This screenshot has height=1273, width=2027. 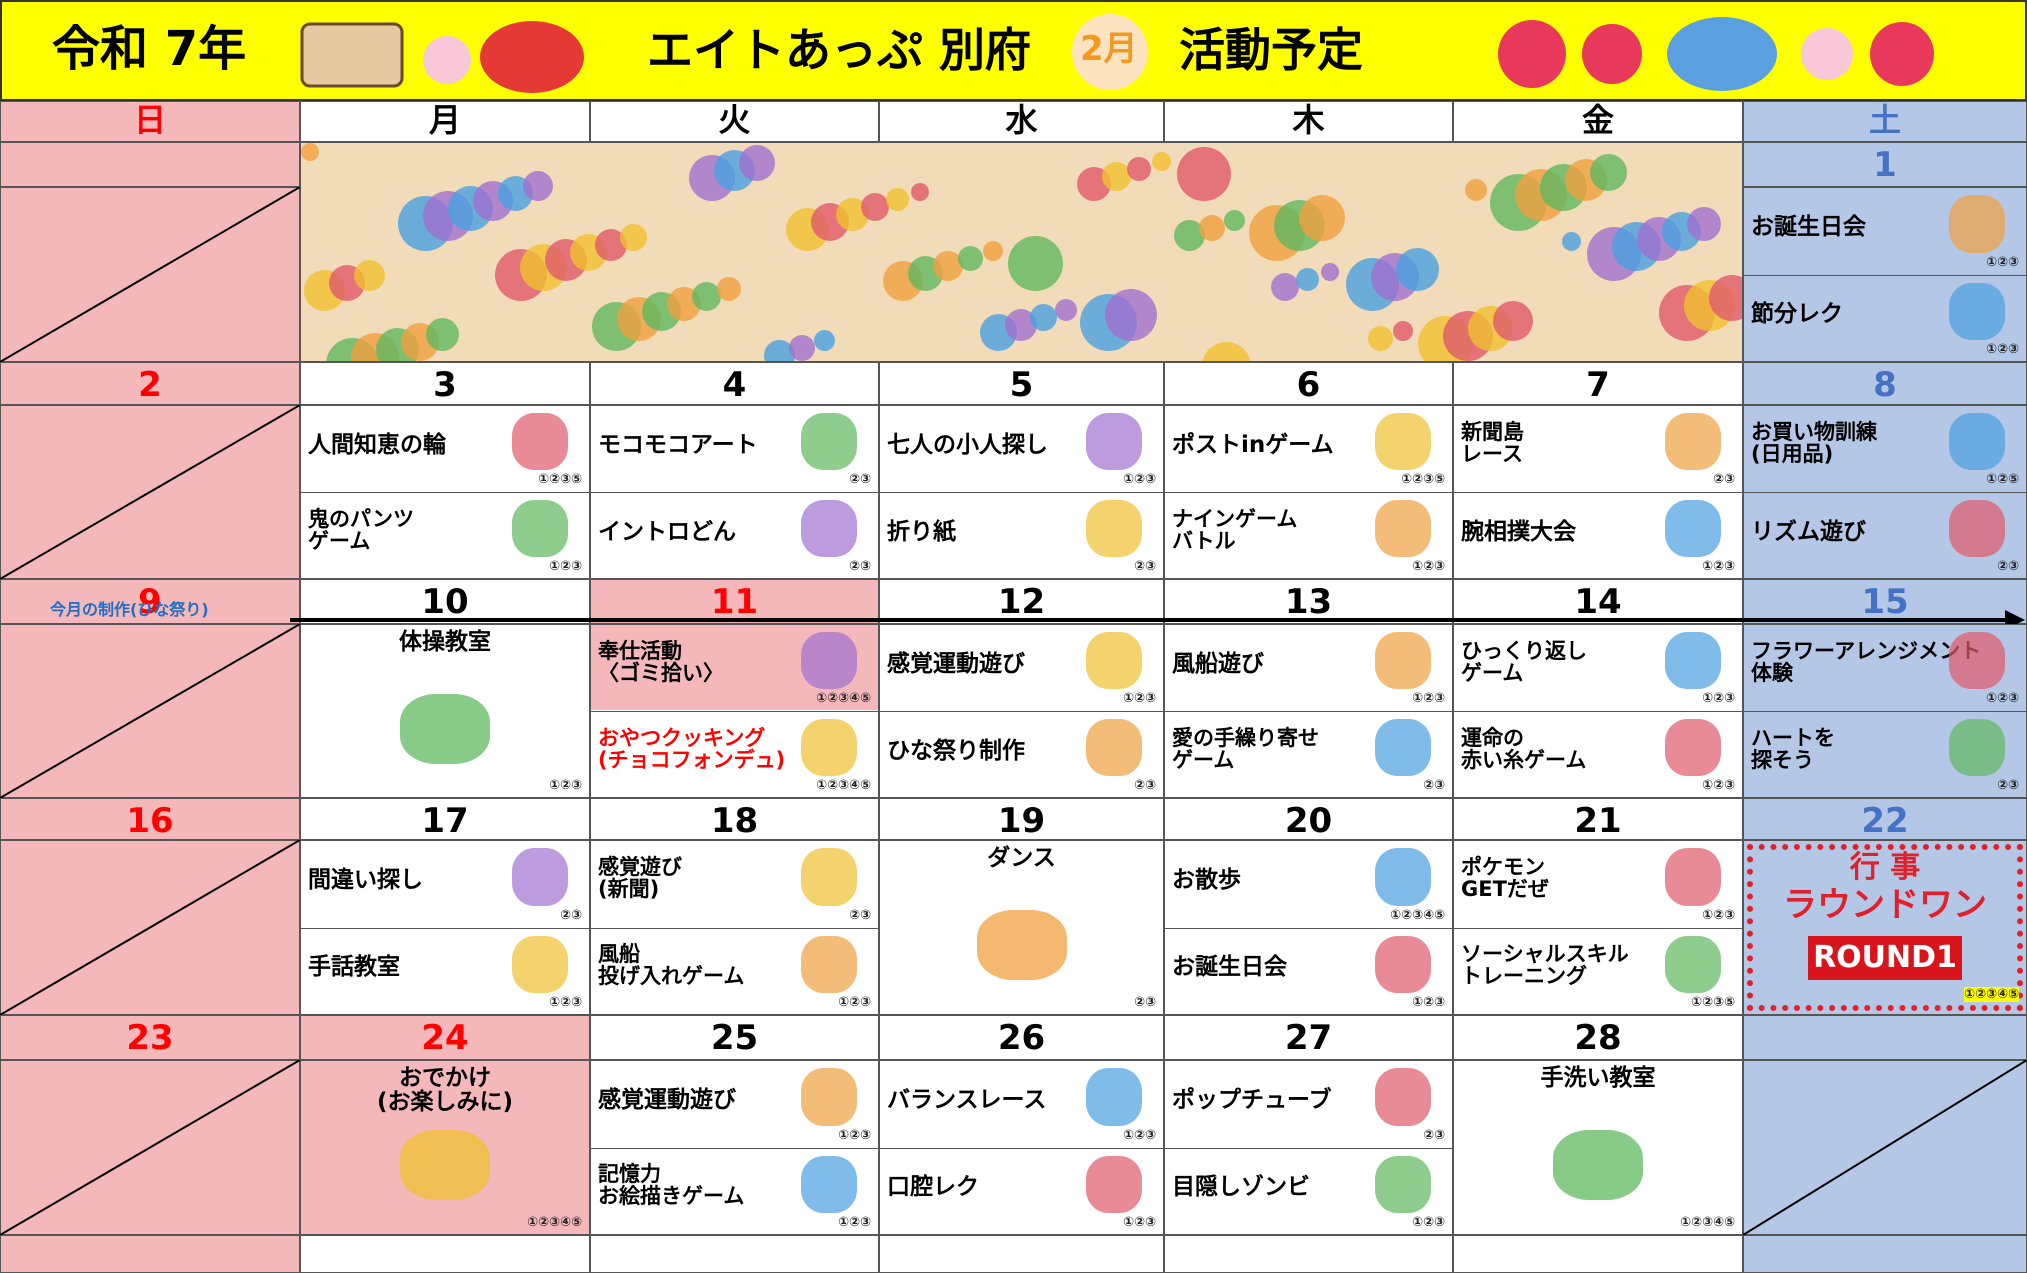 I want to click on date: 27, so click(x=1308, y=1038).